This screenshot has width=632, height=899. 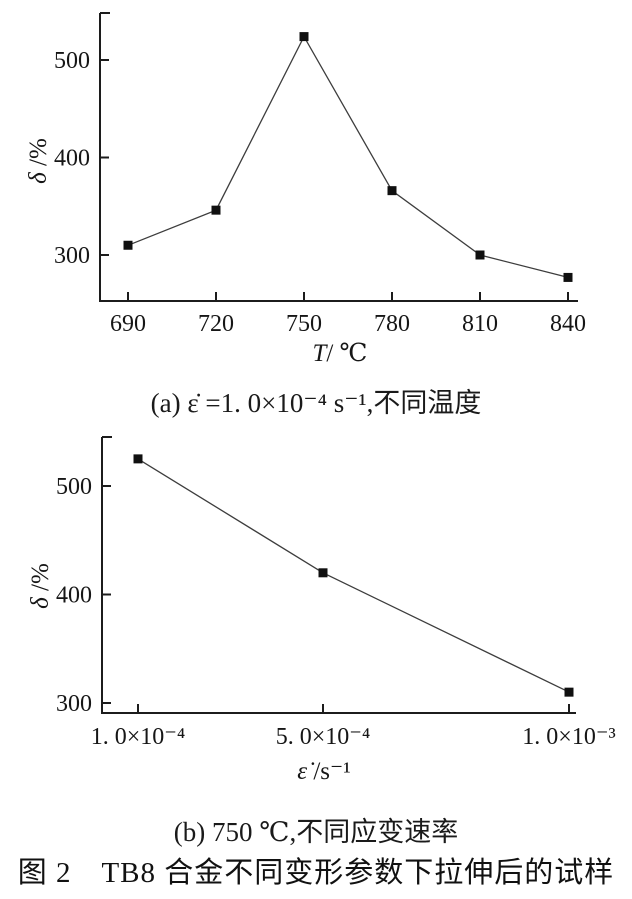 What do you see at coordinates (339, 353) in the screenshot?
I see `x-axis-label: T/ ℃` at bounding box center [339, 353].